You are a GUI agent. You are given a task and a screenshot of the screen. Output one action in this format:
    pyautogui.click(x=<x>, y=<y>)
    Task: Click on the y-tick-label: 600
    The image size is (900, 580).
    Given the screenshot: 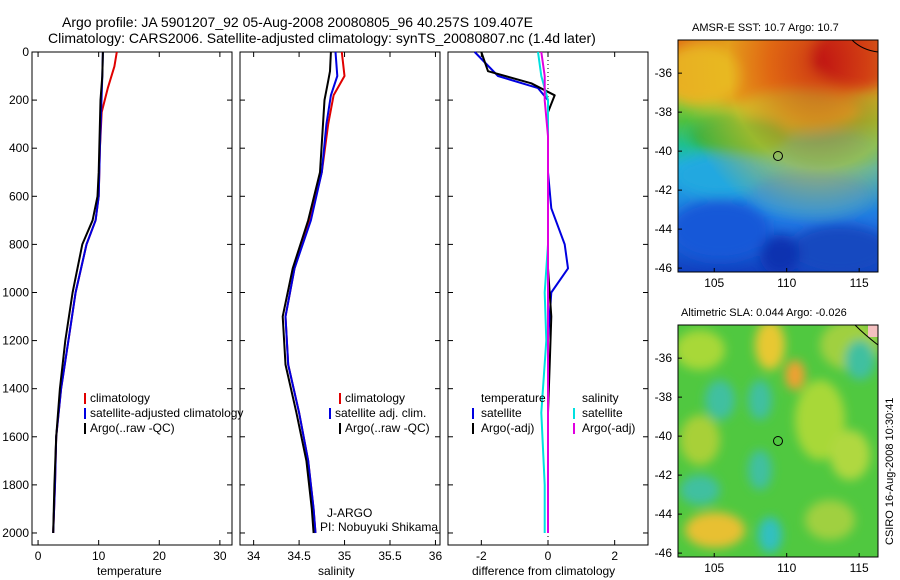 What is the action you would take?
    pyautogui.click(x=19, y=196)
    